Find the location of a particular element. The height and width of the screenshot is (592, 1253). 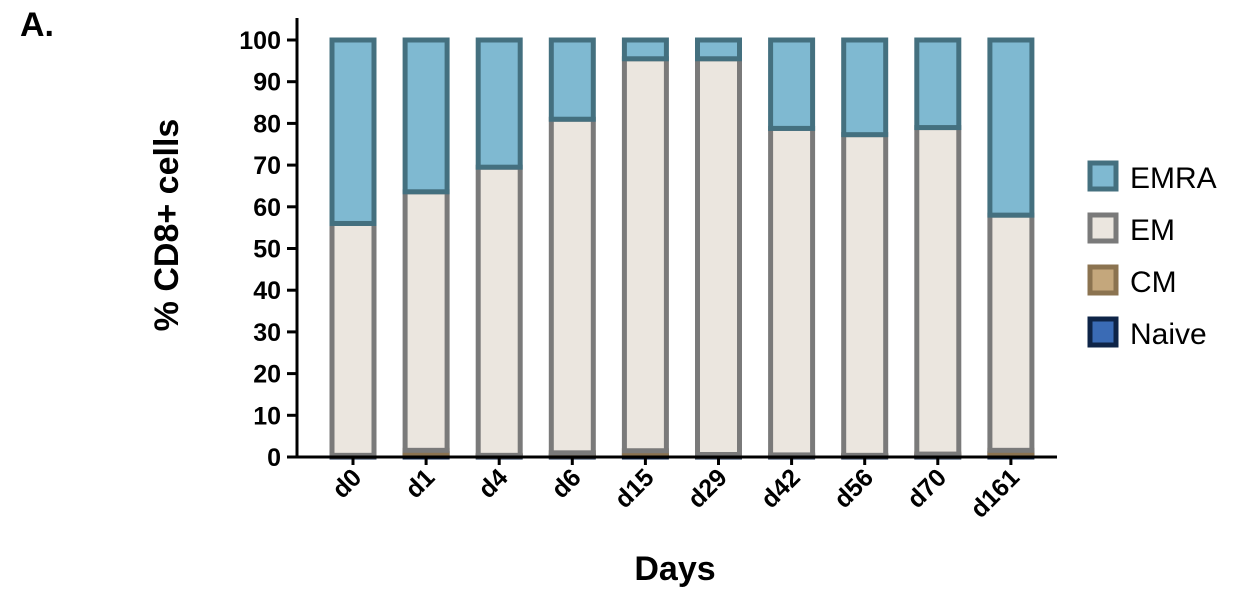

bar-segment-d0-em is located at coordinates (353, 339).